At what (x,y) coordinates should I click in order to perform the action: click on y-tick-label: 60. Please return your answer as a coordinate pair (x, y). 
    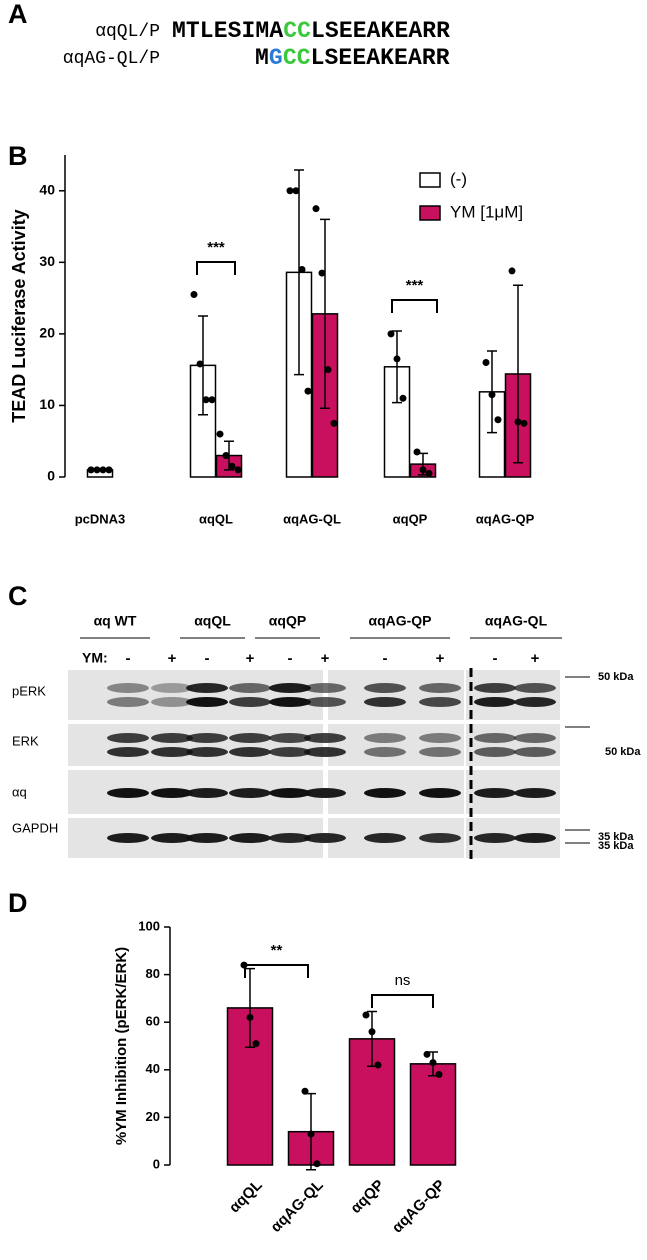
    Looking at the image, I should click on (153, 1021).